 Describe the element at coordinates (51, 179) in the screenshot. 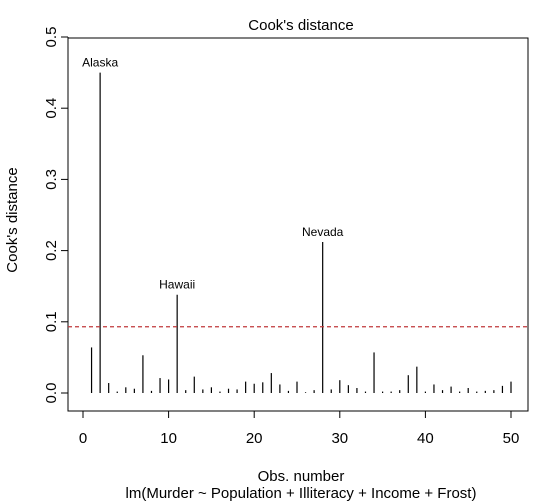

I see `y-tick-label: 0.3` at that location.